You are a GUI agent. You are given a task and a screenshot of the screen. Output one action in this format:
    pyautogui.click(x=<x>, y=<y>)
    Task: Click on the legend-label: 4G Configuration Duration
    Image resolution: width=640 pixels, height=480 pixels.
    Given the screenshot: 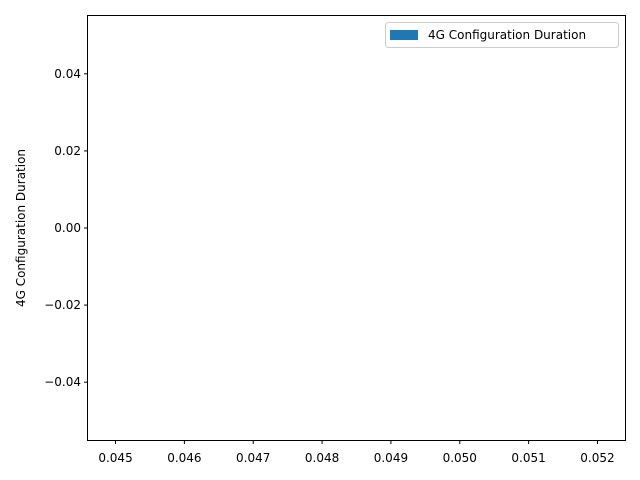 What is the action you would take?
    pyautogui.click(x=507, y=35)
    